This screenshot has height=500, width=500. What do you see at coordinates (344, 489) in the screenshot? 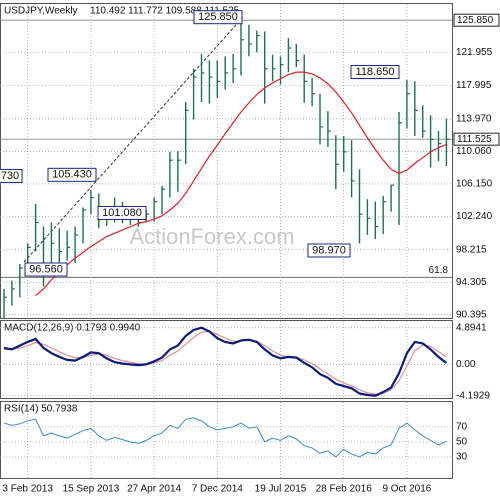
I see `x-tick-label: 28 Feb 2016` at bounding box center [344, 489].